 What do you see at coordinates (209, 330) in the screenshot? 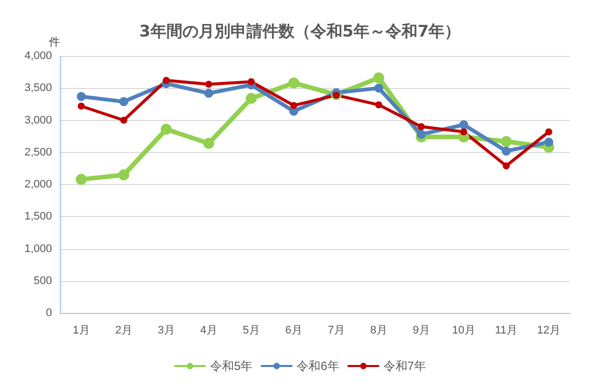
I see `x-tick-label: 4月` at bounding box center [209, 330].